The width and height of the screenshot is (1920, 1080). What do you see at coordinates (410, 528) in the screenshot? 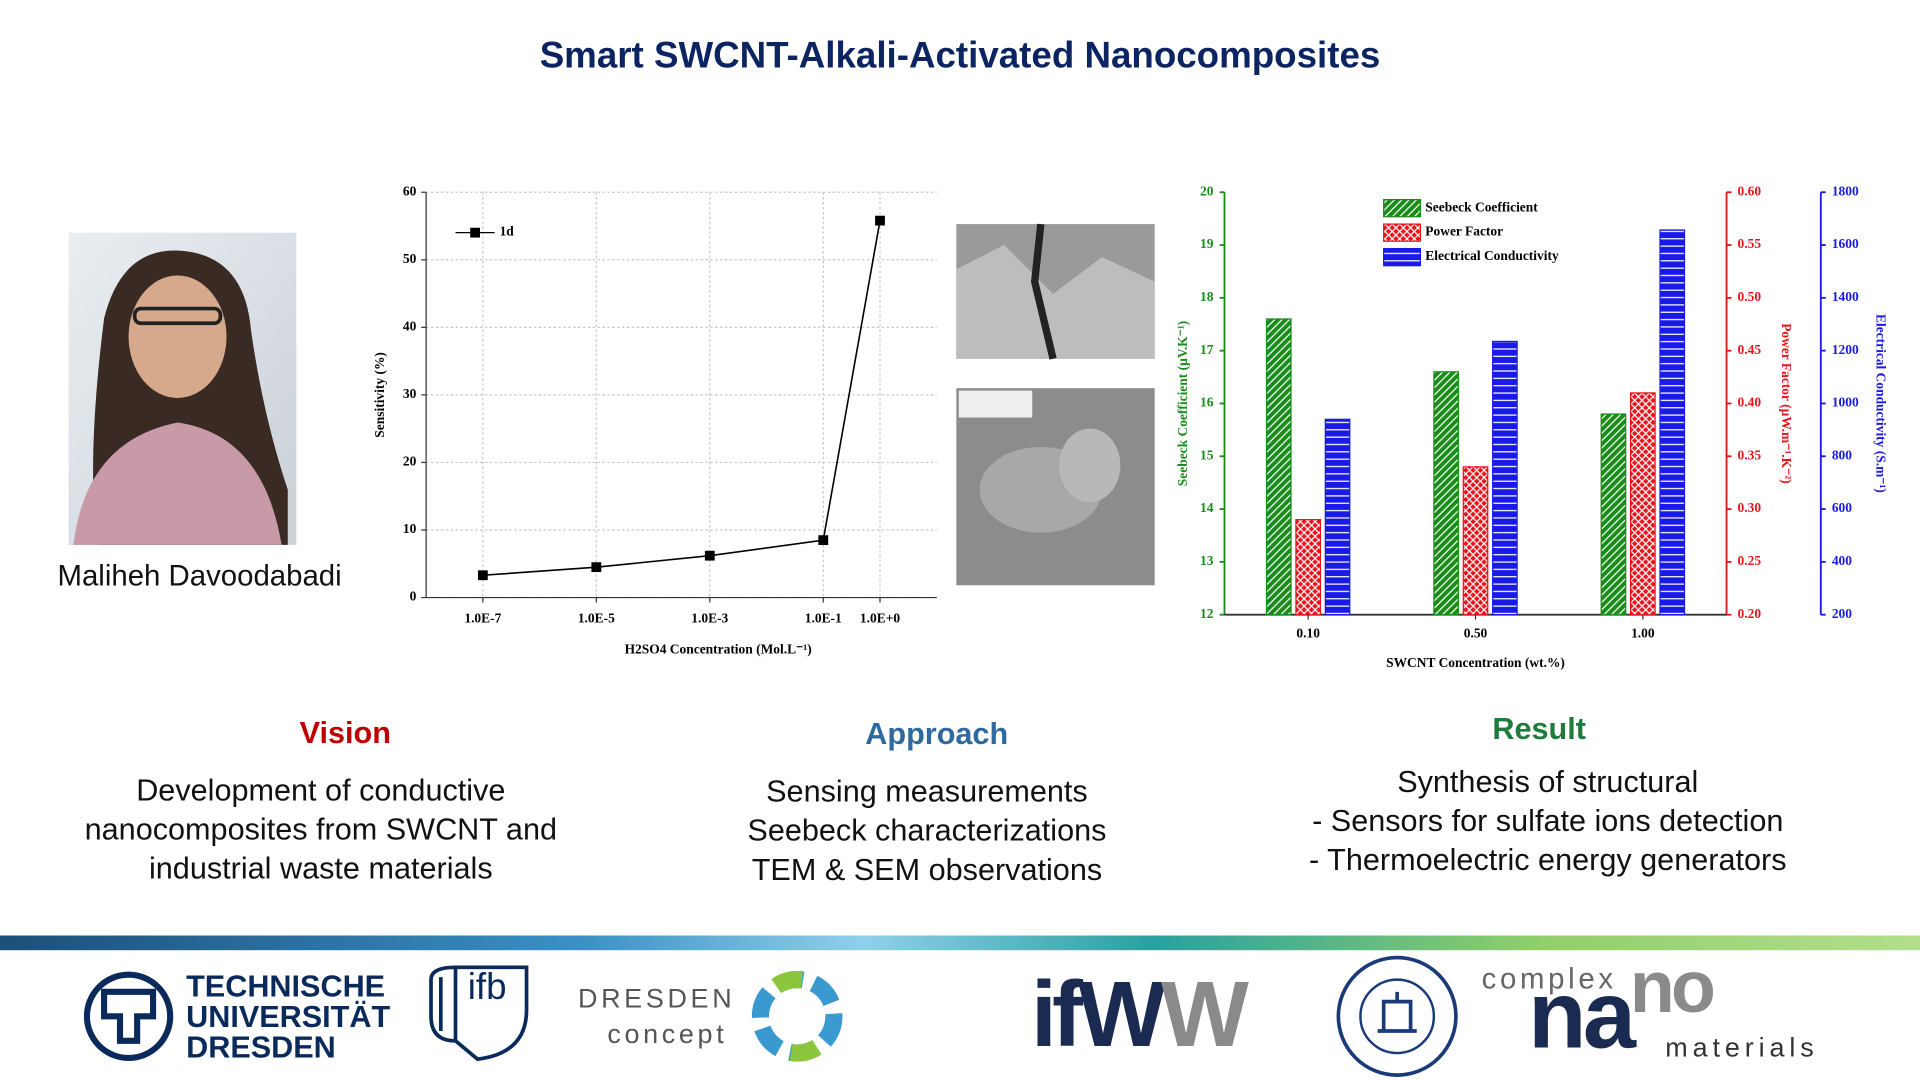
I see `y-tick-label: 10` at bounding box center [410, 528].